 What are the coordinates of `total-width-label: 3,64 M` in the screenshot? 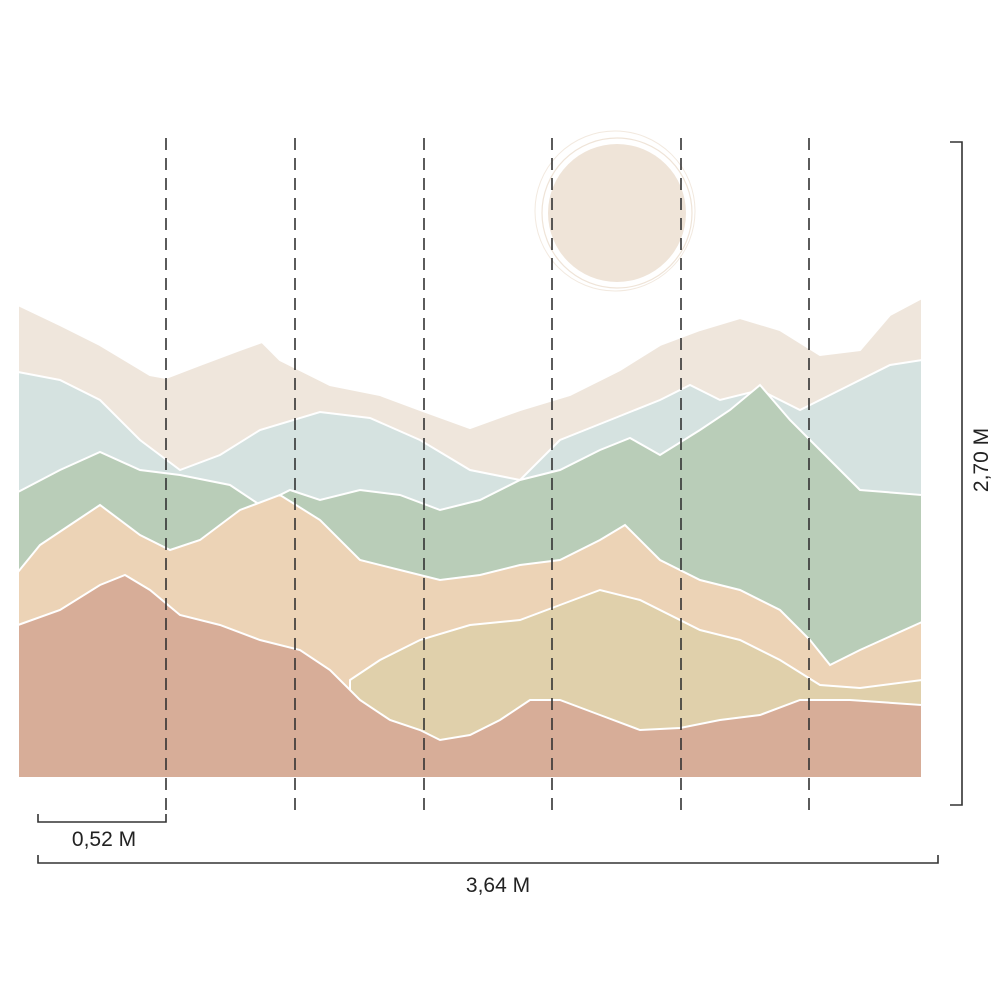 It's located at (498, 885).